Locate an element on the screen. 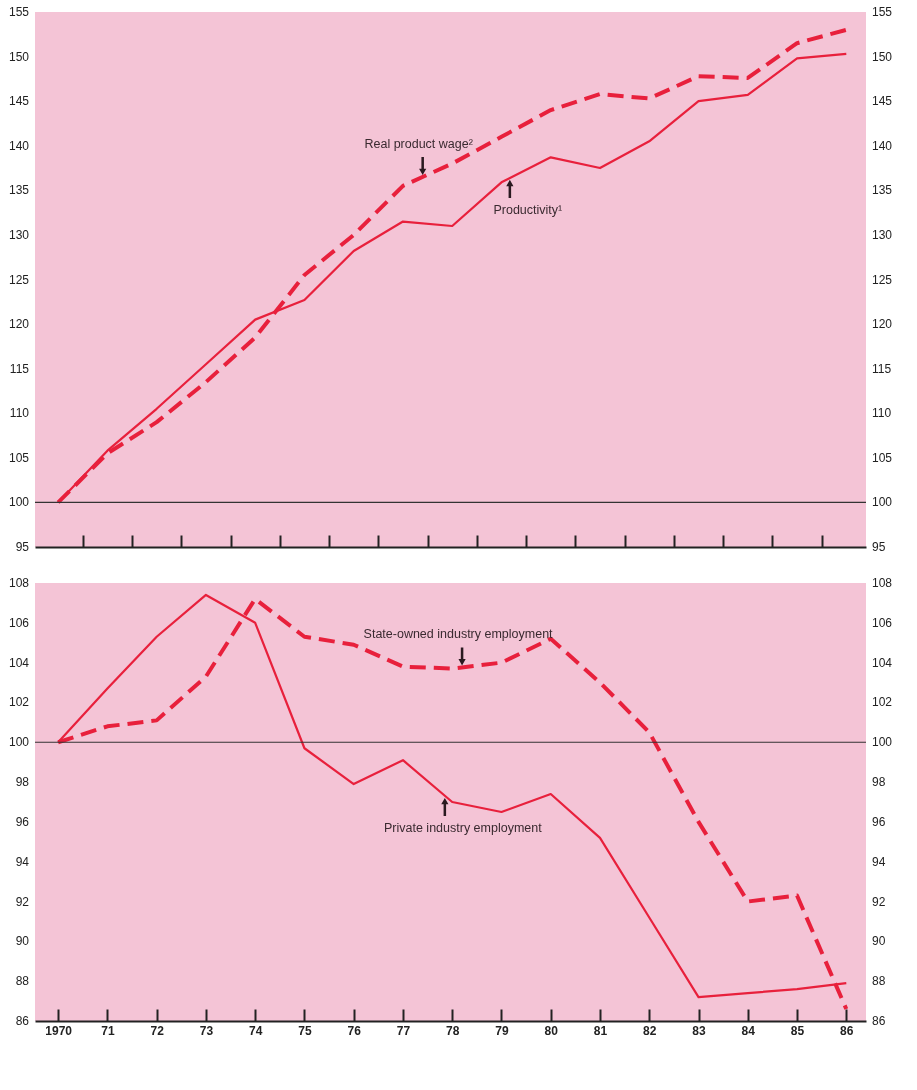 The height and width of the screenshot is (1090, 917). y-tick-label: 94 is located at coordinates (22, 861).